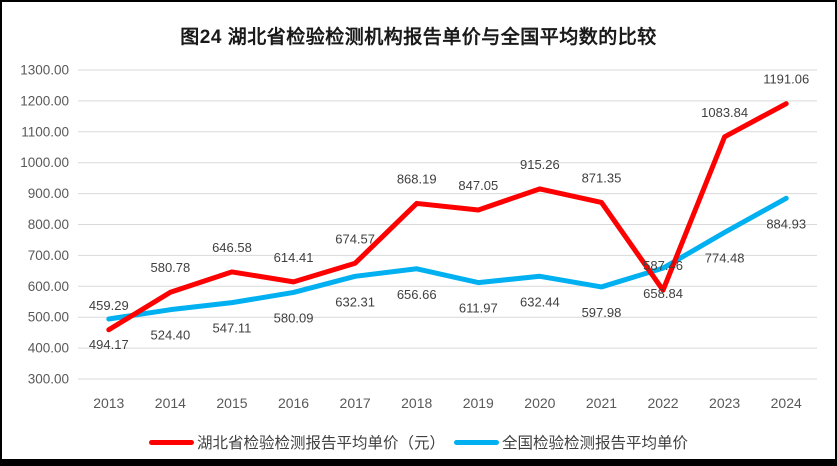 This screenshot has width=837, height=466. Describe the element at coordinates (48, 193) in the screenshot. I see `y-axis-tick-label: 900.00` at that location.